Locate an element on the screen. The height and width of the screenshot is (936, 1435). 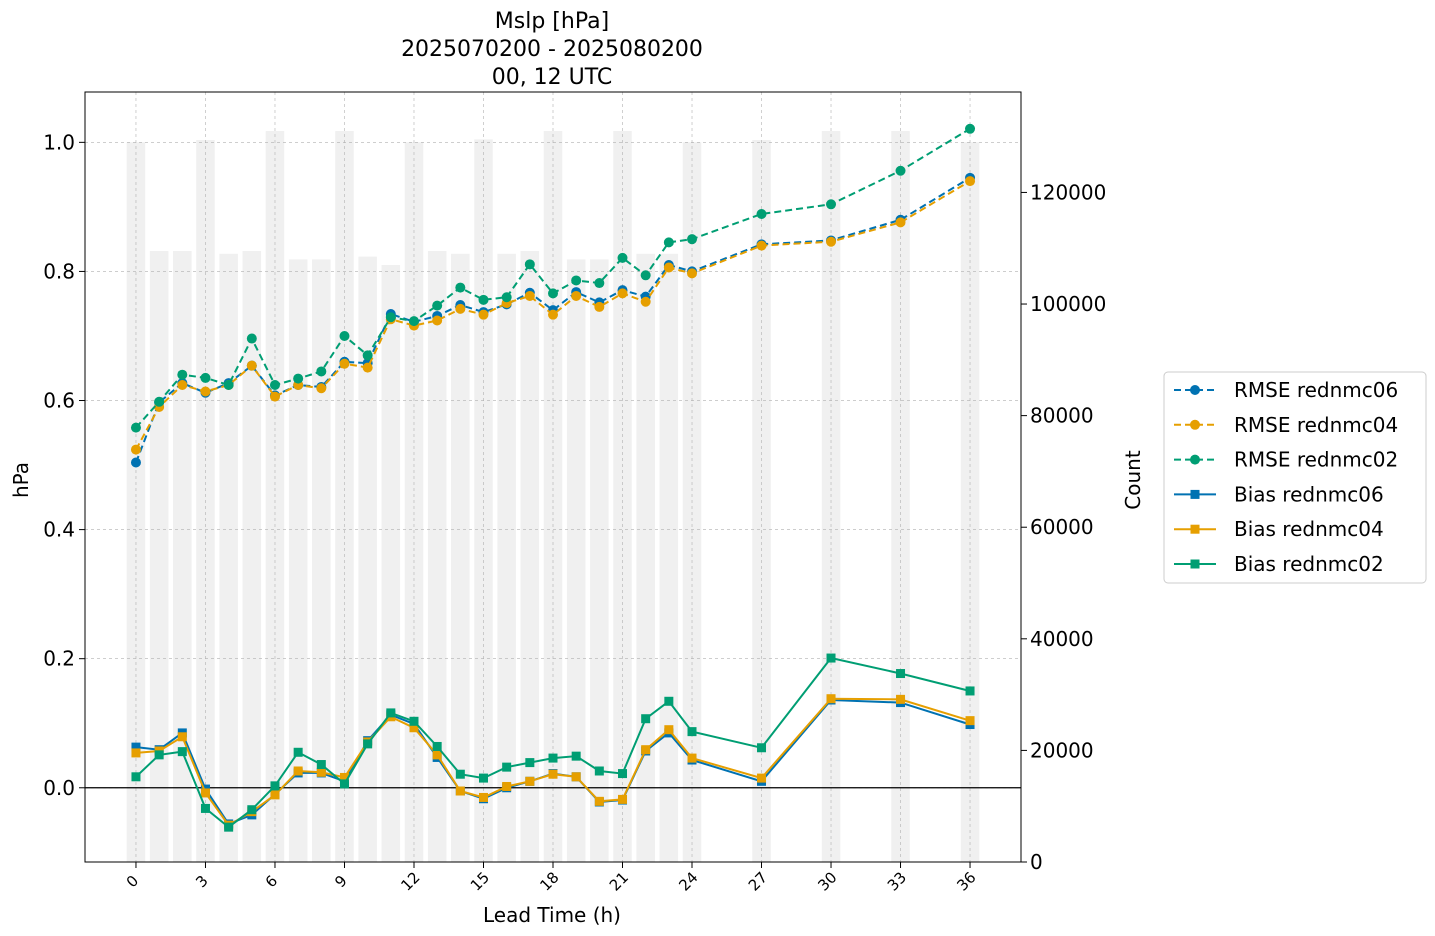
legend-marker-rmse-rednmc02 is located at coordinates (1195, 459).